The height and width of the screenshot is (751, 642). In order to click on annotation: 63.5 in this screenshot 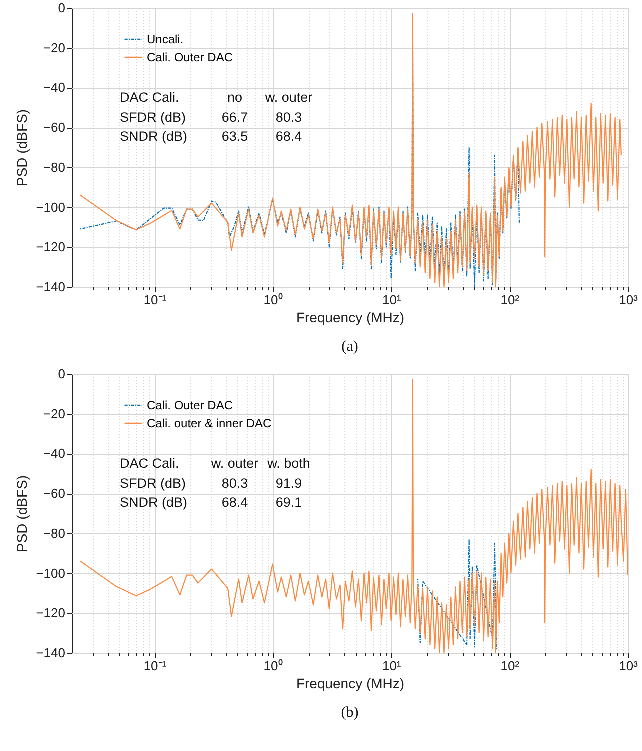, I will do `click(235, 136)`.